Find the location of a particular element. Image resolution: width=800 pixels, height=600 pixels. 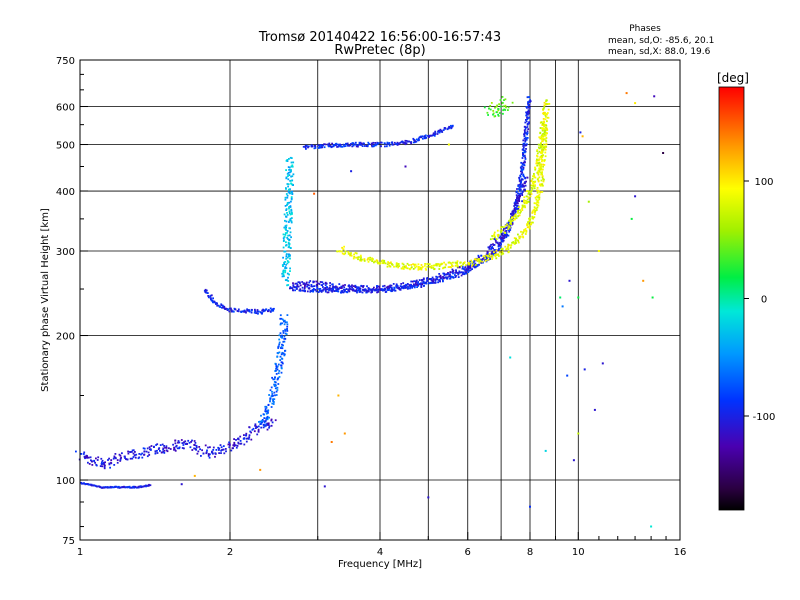

legend-title: Phases is located at coordinates (645, 29).